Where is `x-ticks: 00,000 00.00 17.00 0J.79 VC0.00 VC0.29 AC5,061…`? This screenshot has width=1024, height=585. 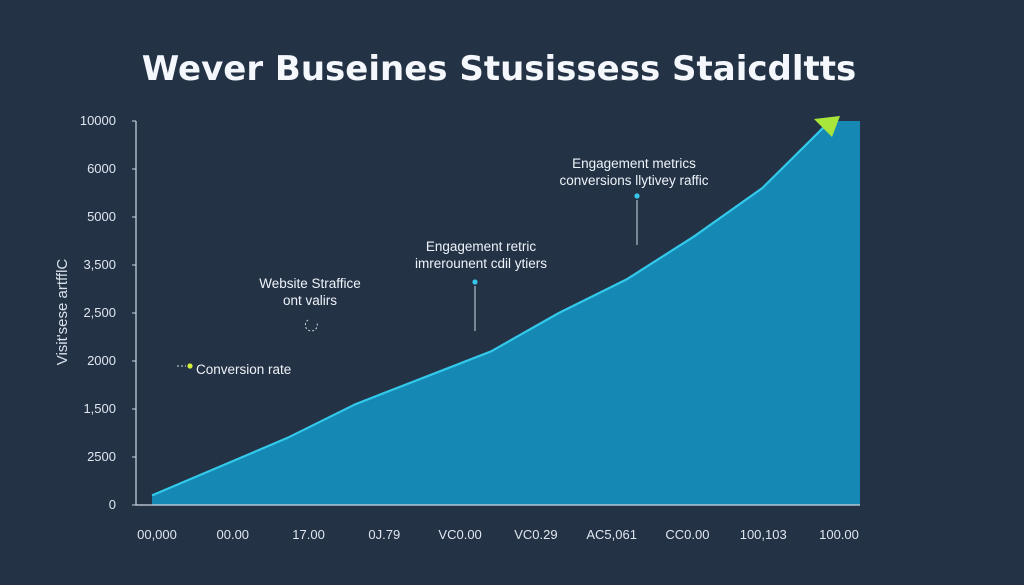
x-ticks: 00,000 00.00 17.00 0J.79 VC0.00 VC0.29 AC5,061… is located at coordinates (498, 534).